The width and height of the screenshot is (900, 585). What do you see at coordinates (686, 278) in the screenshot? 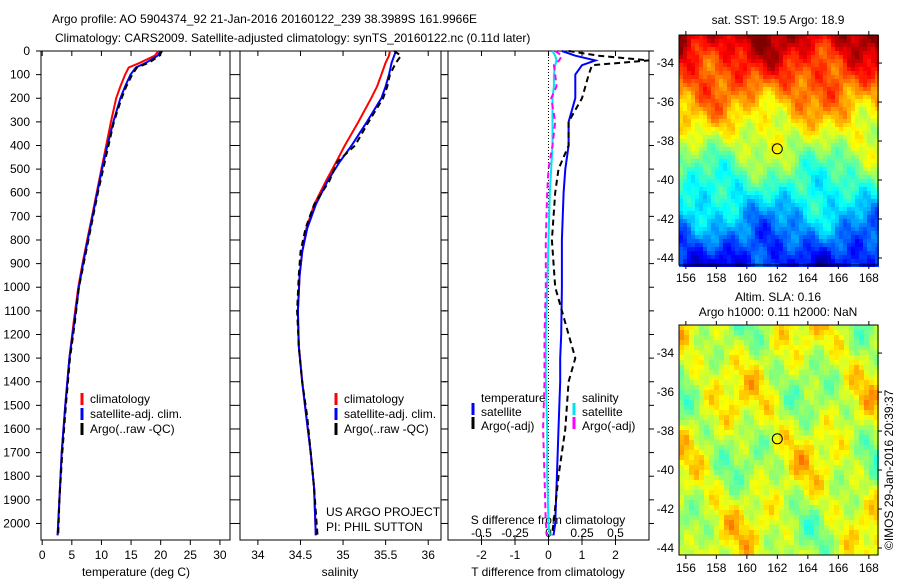
I see `x-tick-label: 156` at bounding box center [686, 278].